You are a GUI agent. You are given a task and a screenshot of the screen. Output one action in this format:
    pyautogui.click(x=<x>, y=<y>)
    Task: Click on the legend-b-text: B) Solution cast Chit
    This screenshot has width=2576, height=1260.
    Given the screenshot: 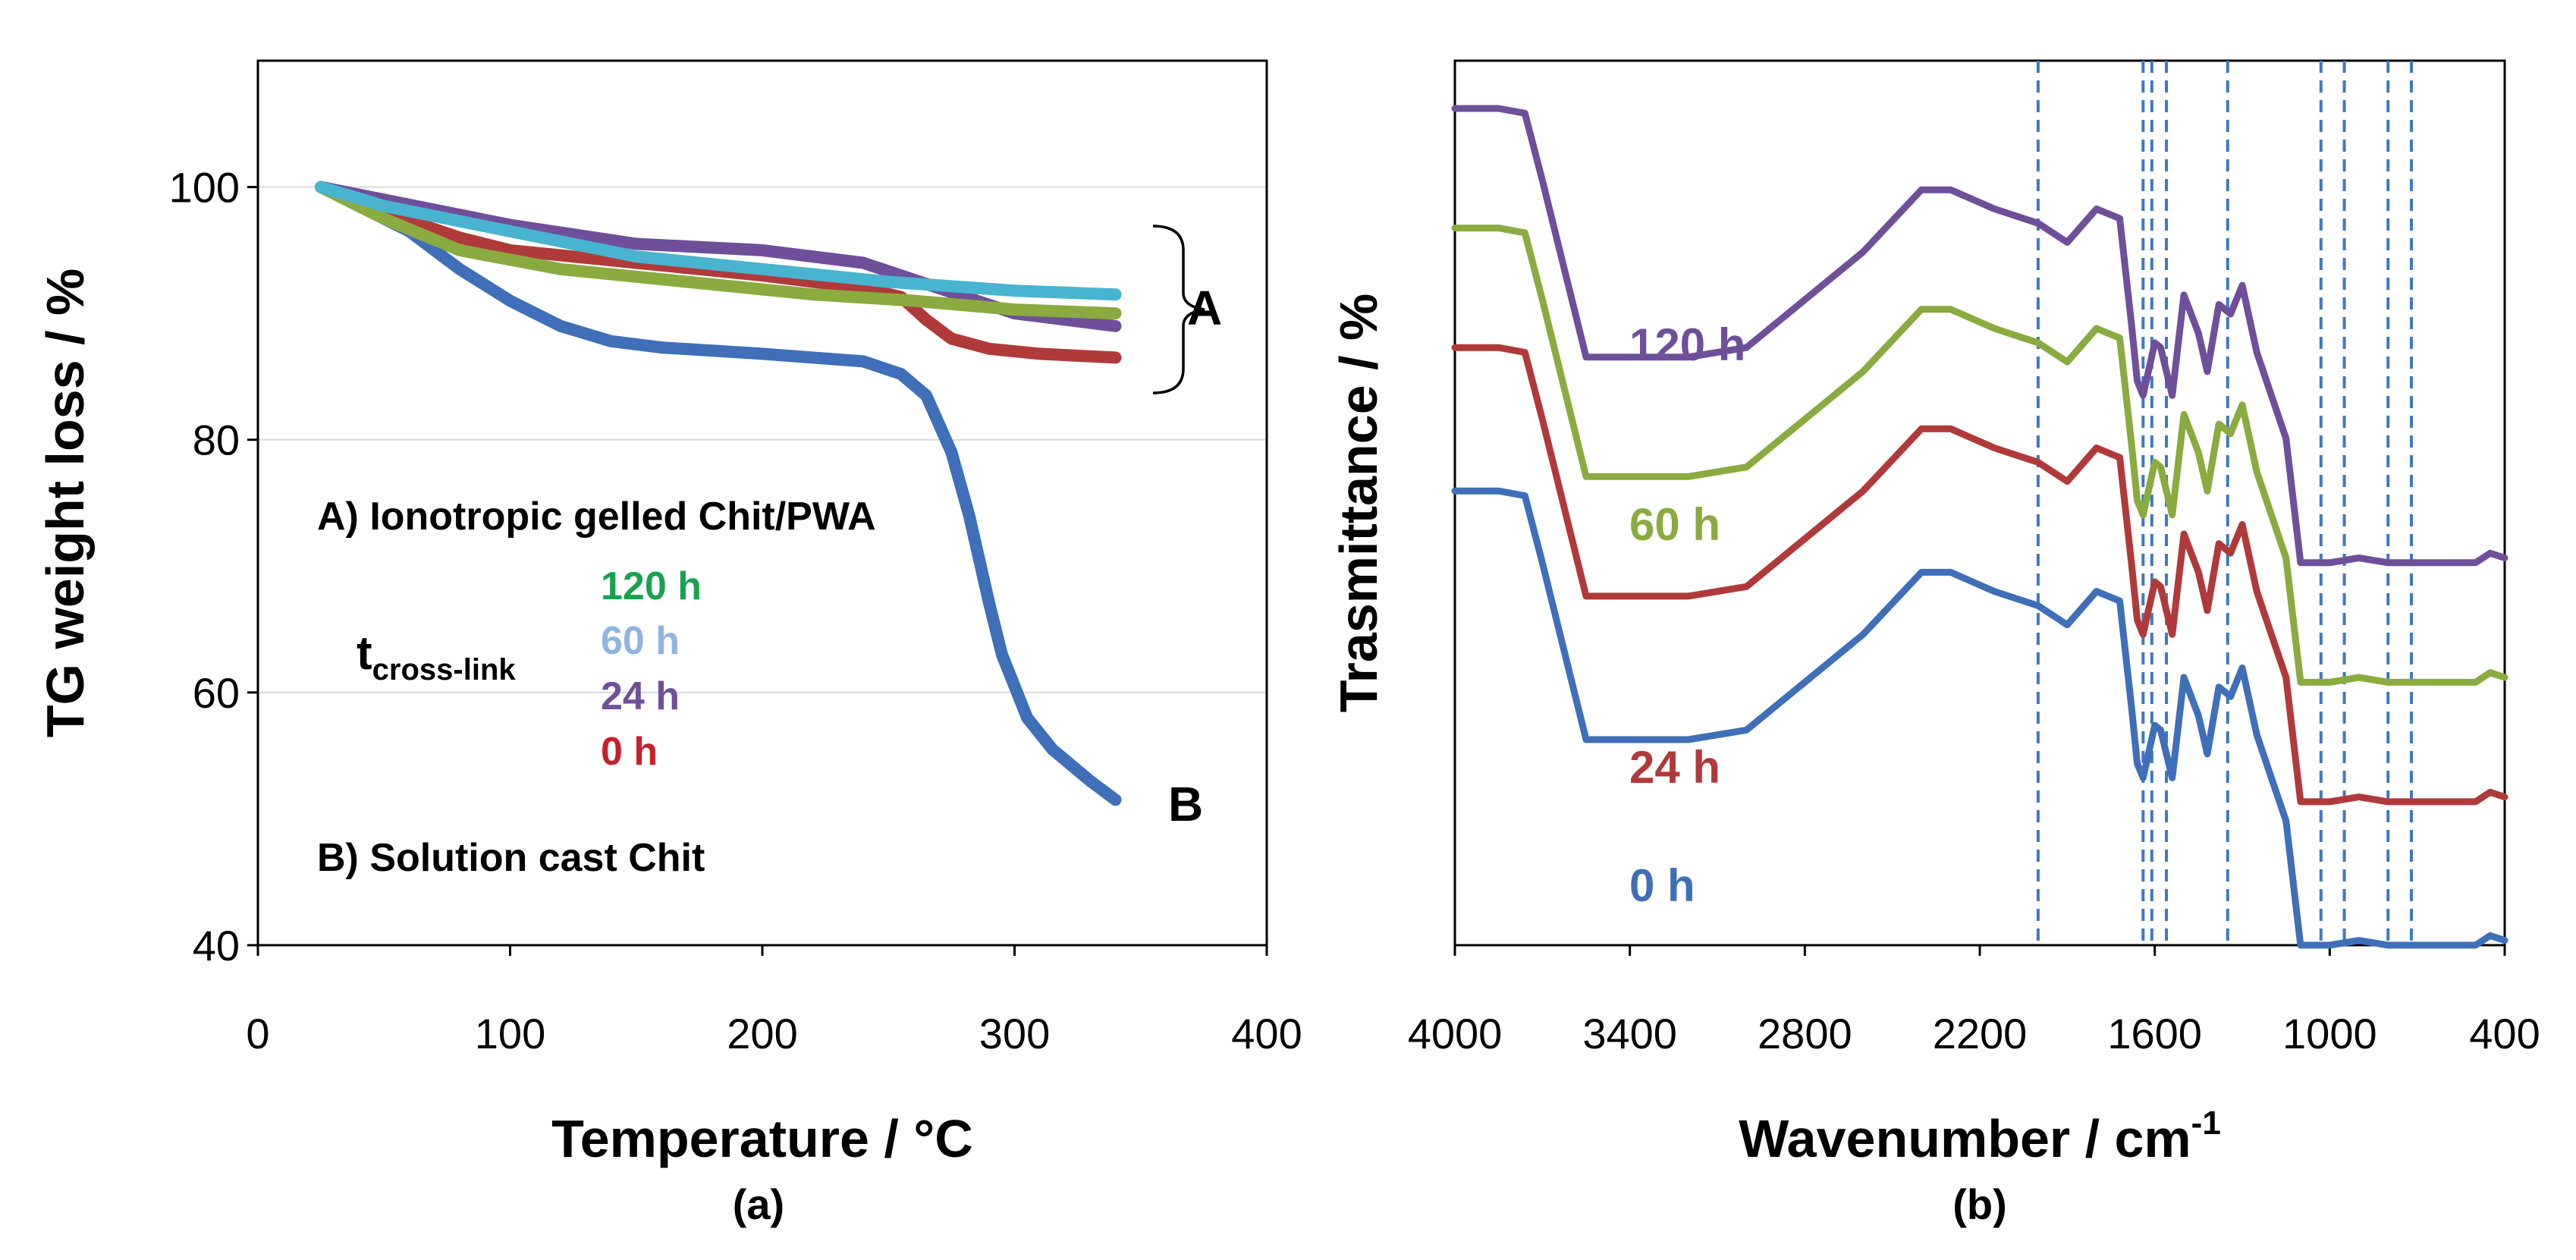 What is the action you would take?
    pyautogui.click(x=511, y=858)
    